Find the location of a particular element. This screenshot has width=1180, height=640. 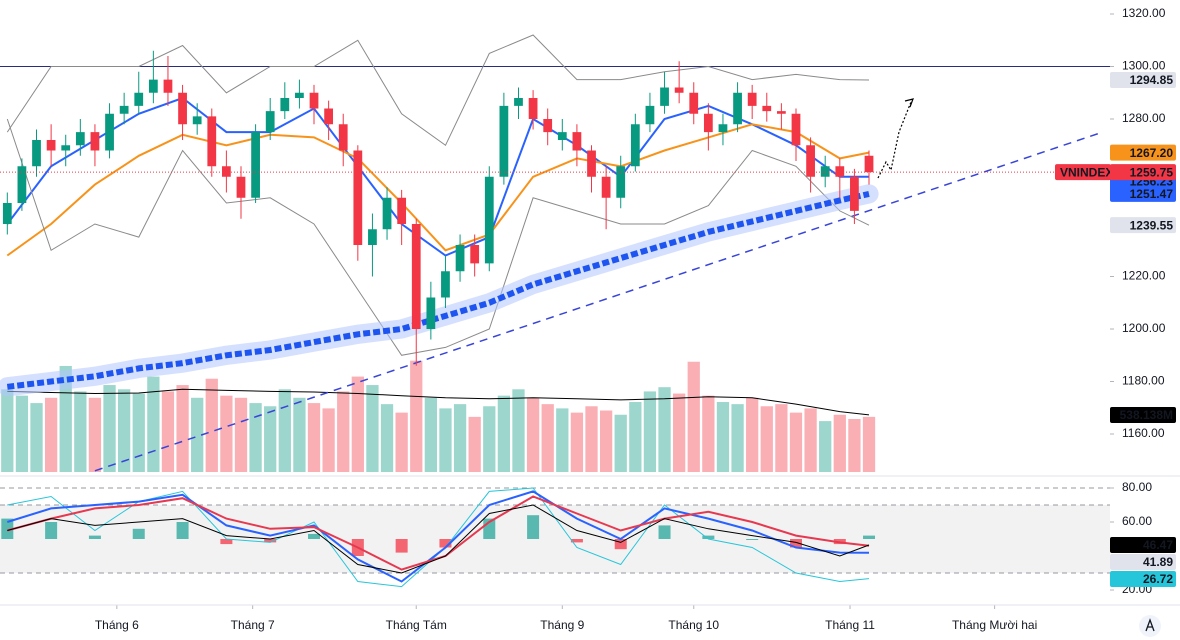

oscillator-pane is located at coordinates (555, 537).